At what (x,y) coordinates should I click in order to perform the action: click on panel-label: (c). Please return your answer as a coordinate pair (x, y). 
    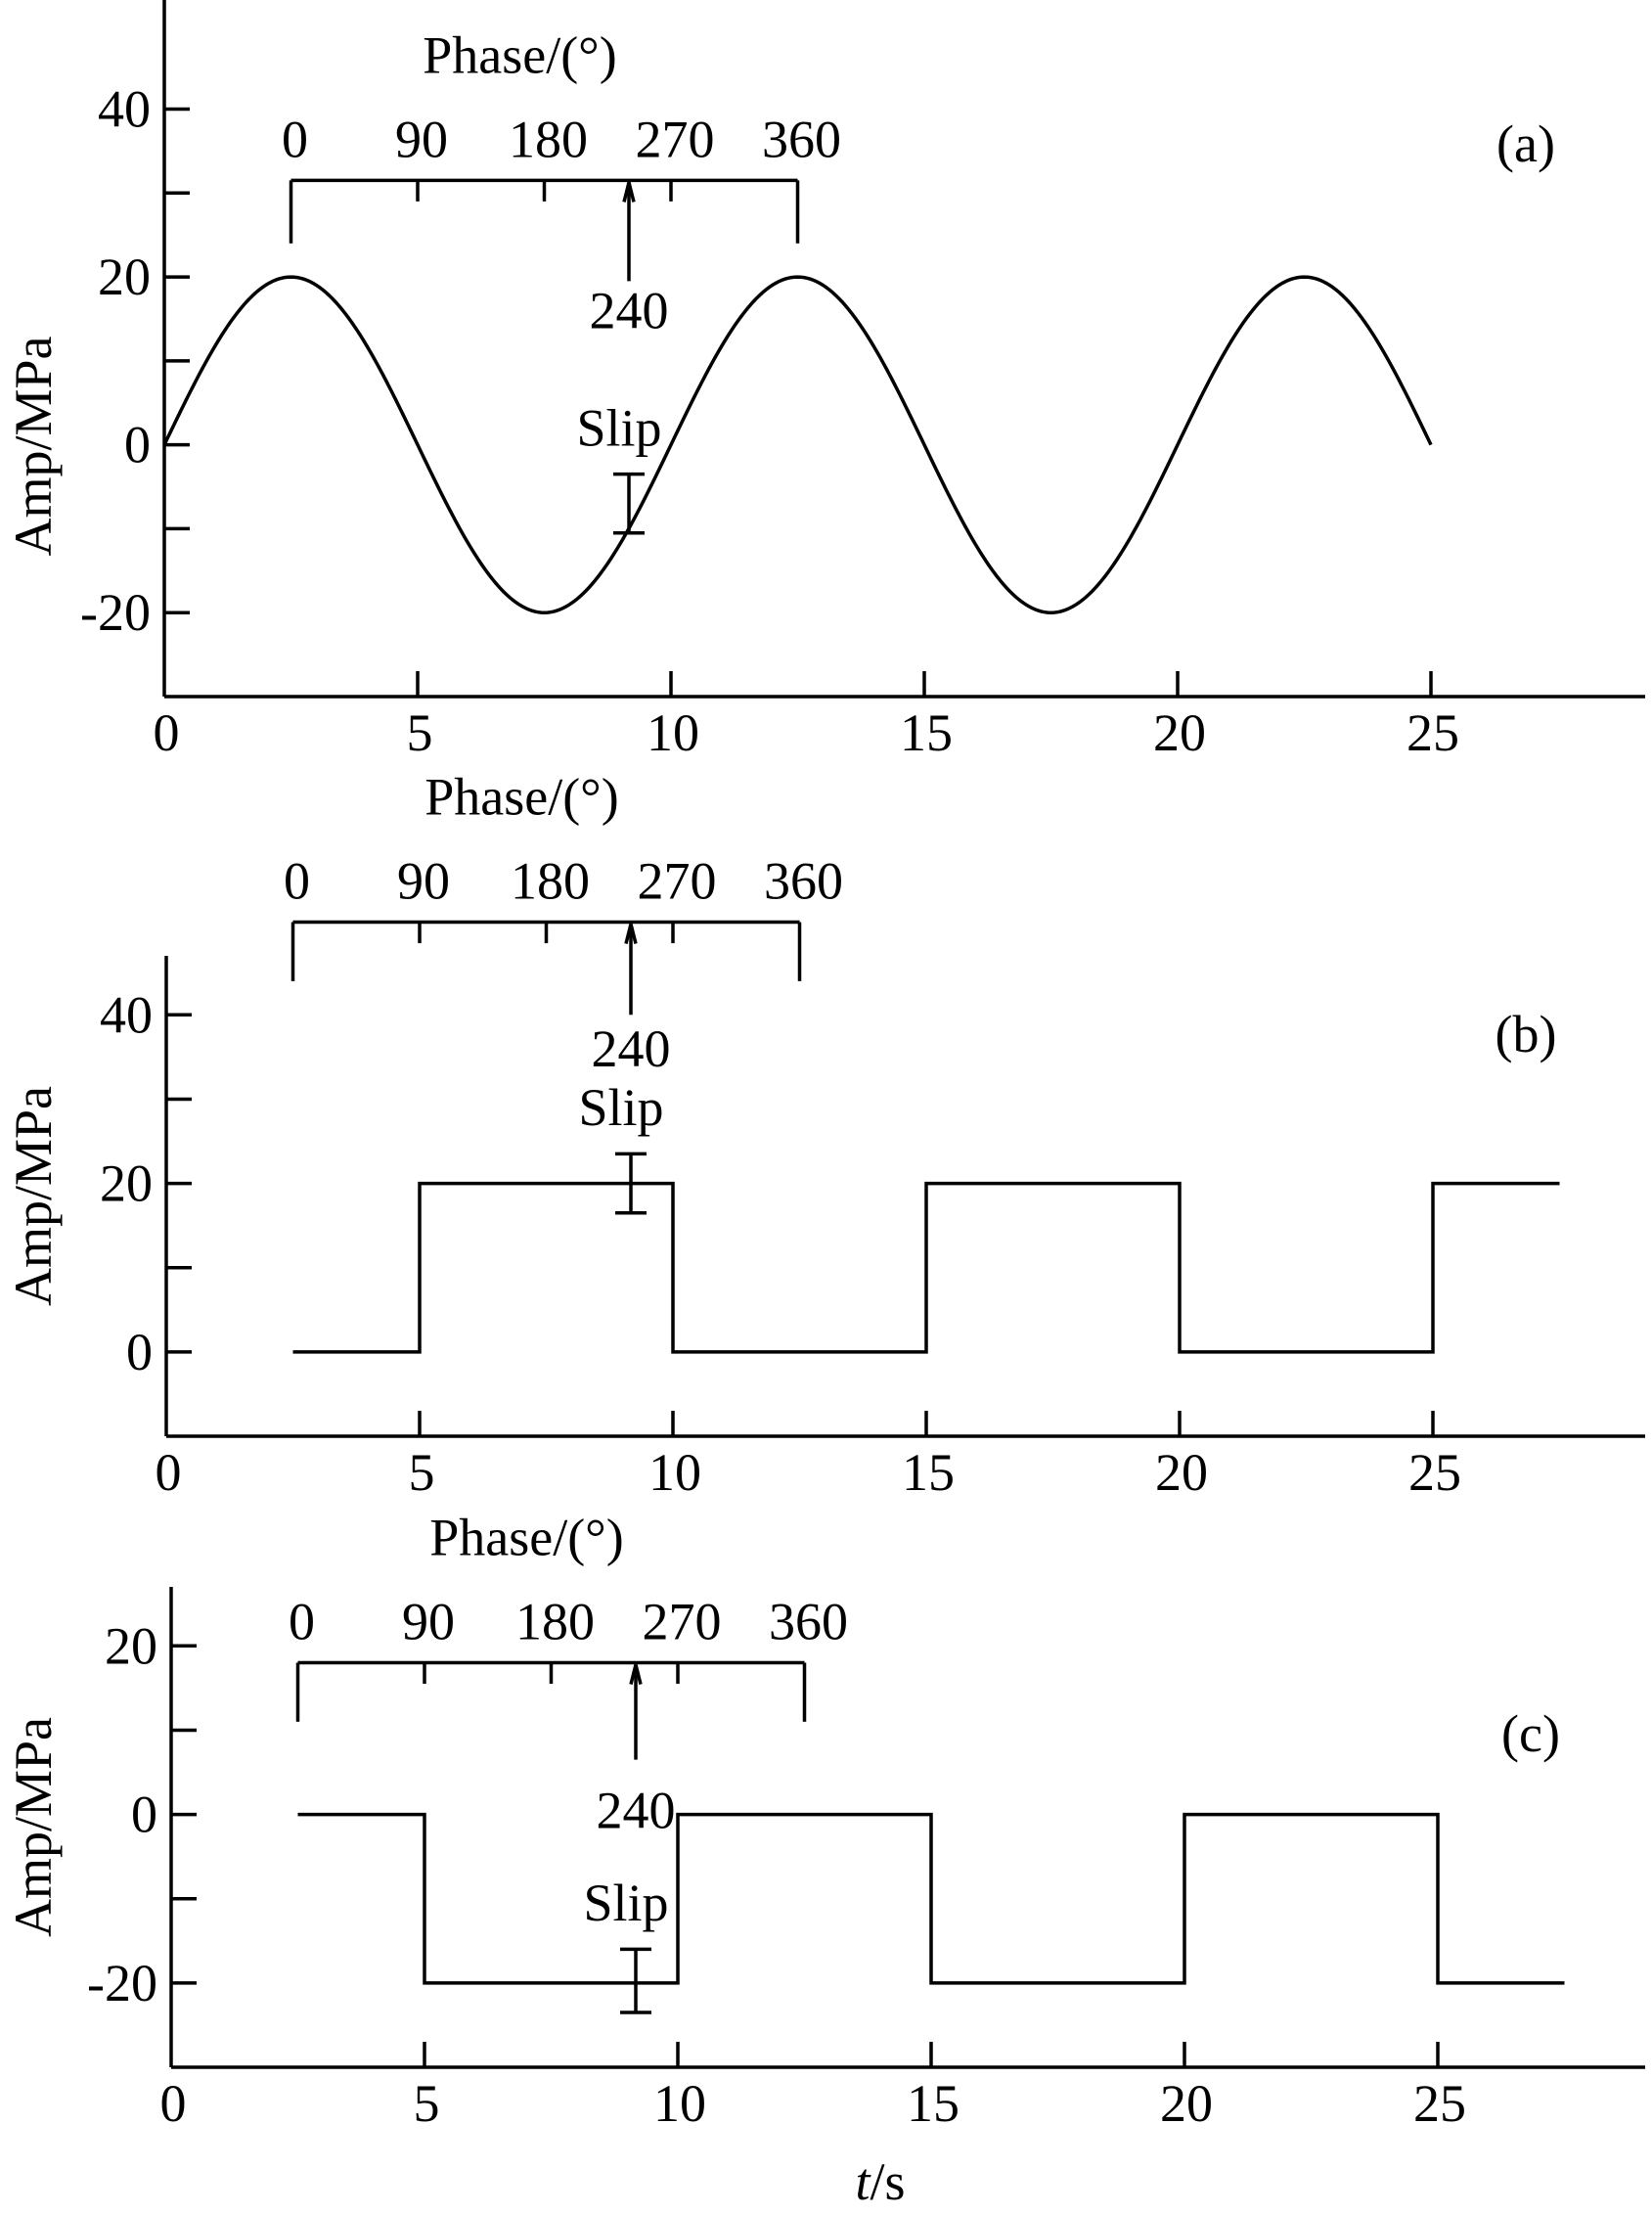
    Looking at the image, I should click on (1530, 1733).